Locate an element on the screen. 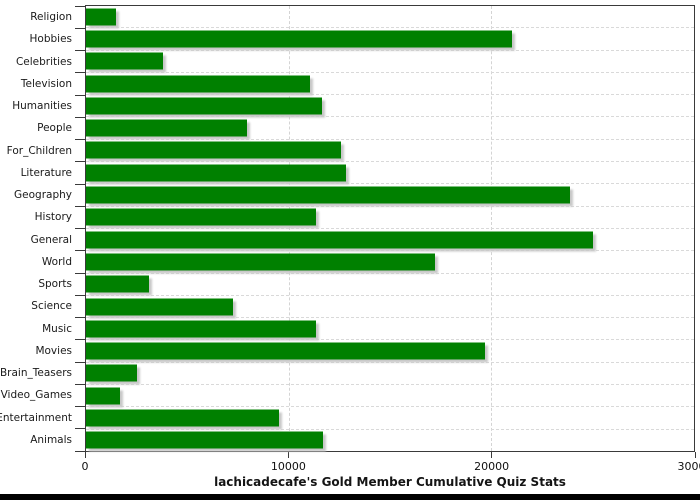 The image size is (700, 500). y-axis-label-video_games: Video_Games is located at coordinates (36, 395).